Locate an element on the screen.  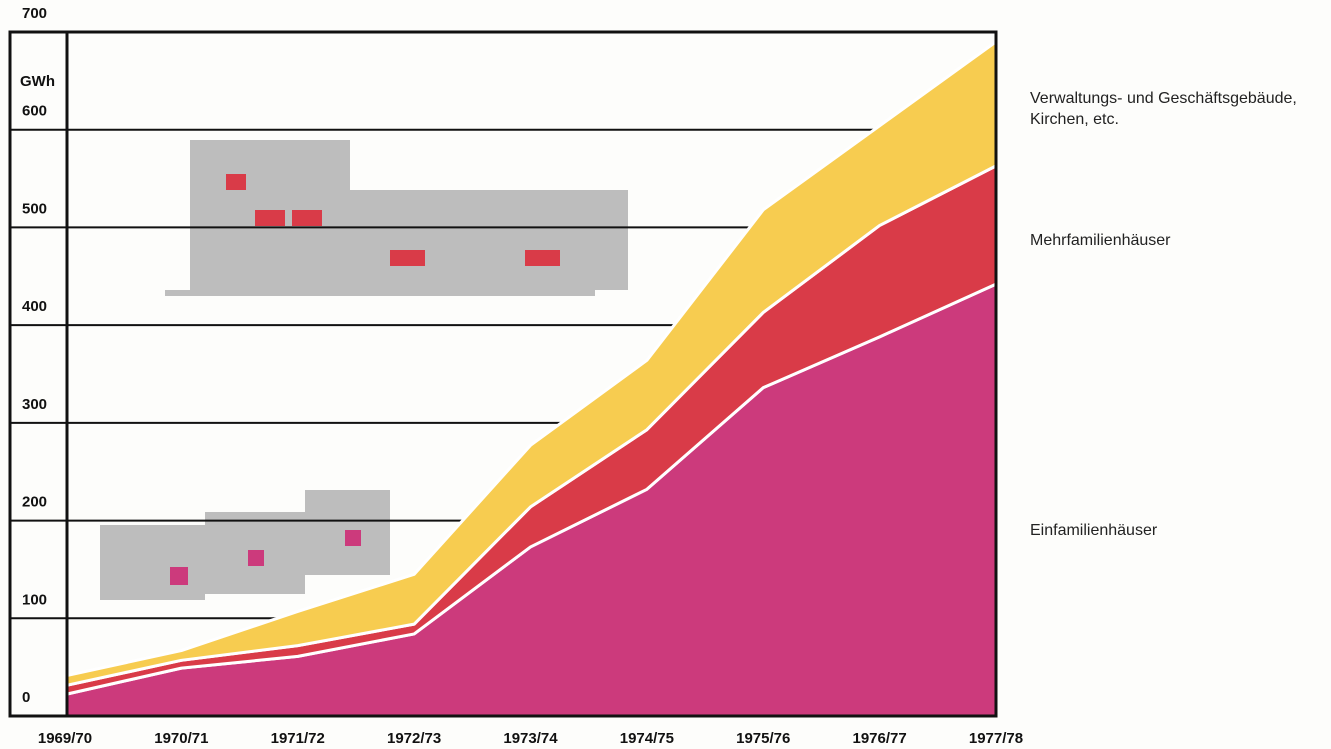
y-tick-label: 400 is located at coordinates (34, 306).